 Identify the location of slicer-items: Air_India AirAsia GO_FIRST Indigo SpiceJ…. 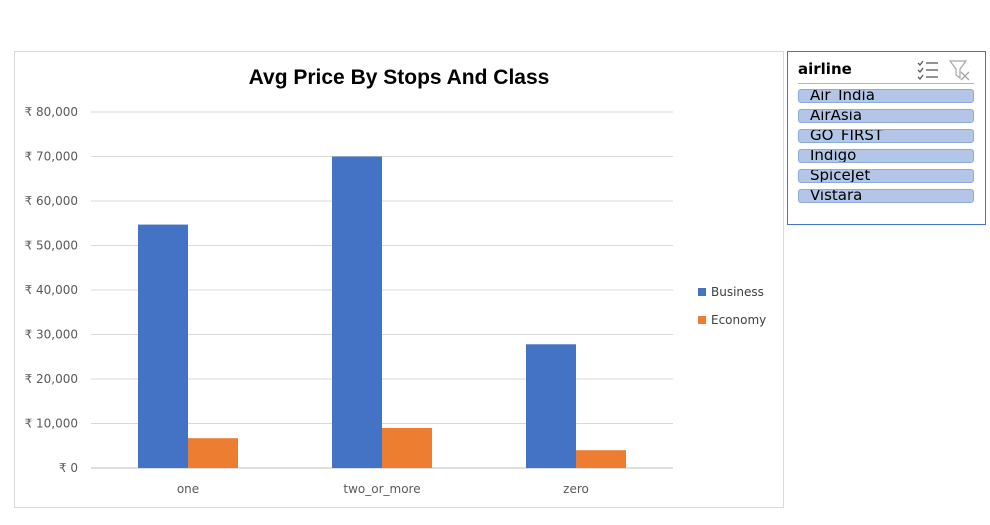
(886, 149).